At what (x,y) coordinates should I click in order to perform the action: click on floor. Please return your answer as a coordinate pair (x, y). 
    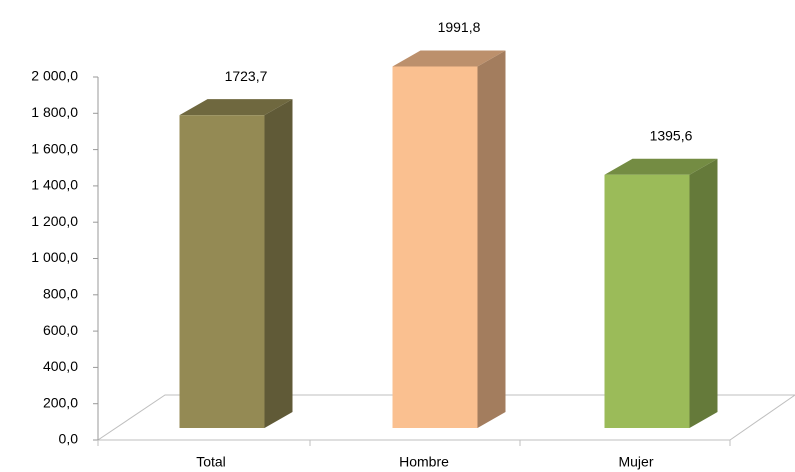
    Looking at the image, I should click on (445, 417).